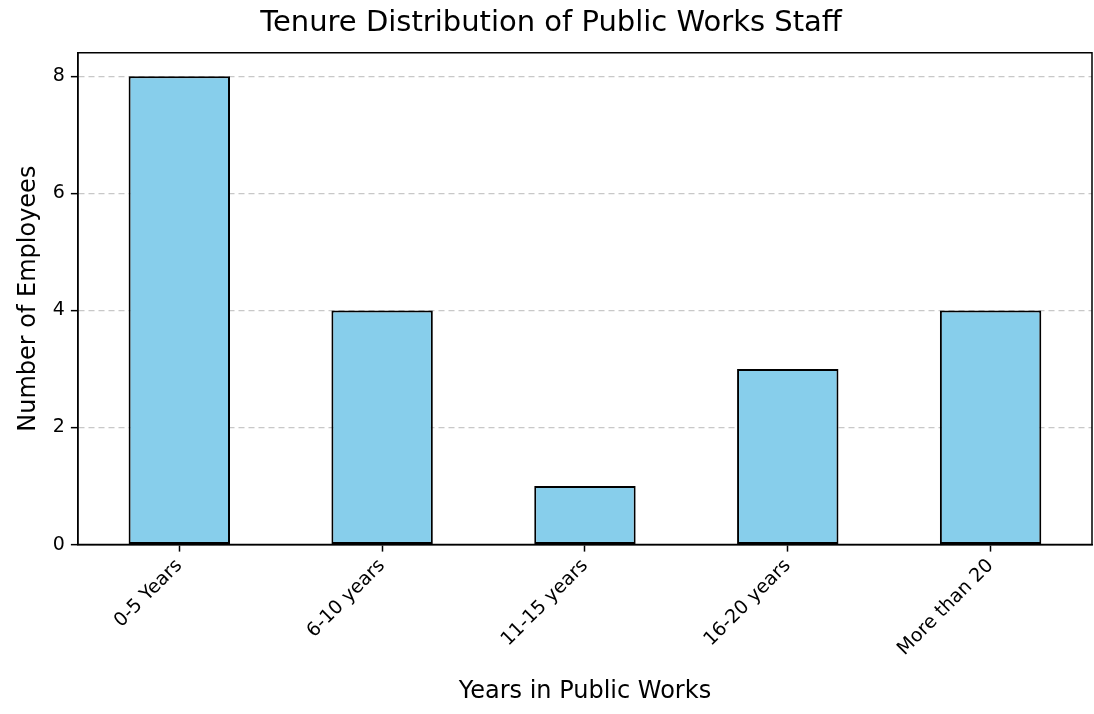 The image size is (1094, 714). I want to click on y-tick-label: 6, so click(58, 191).